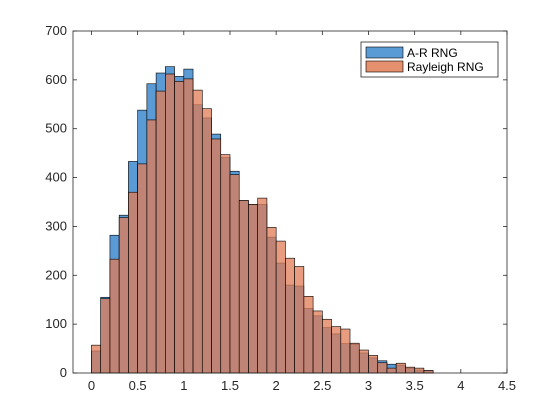  I want to click on legend-label: A-R RNG, so click(432, 53).